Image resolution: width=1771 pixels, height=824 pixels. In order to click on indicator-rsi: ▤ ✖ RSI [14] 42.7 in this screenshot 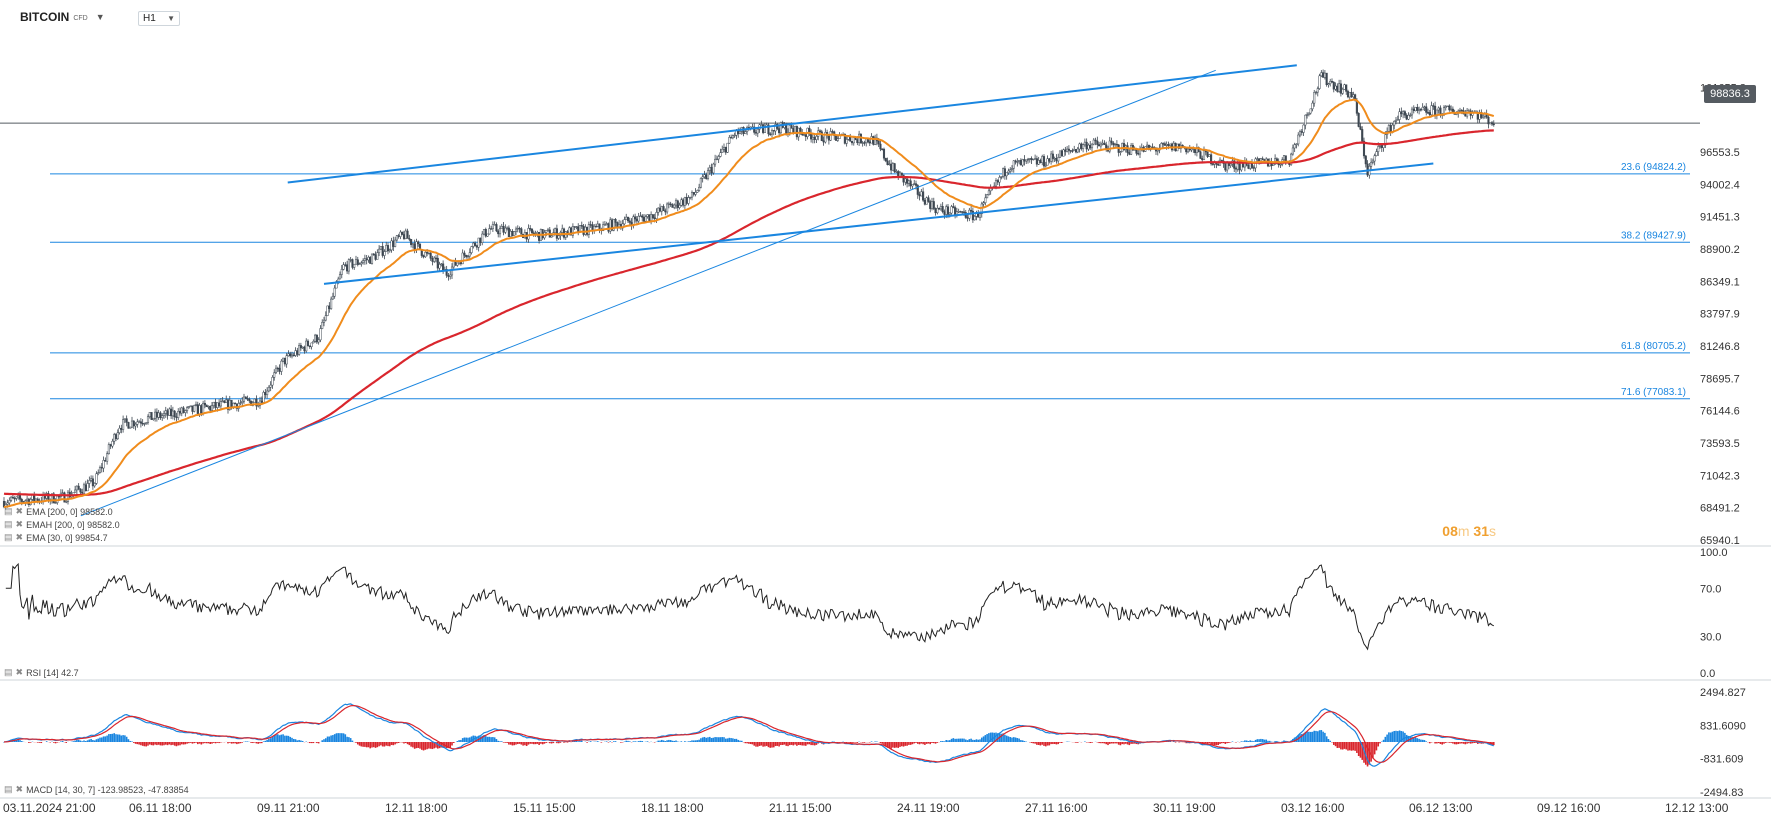, I will do `click(41, 672)`.